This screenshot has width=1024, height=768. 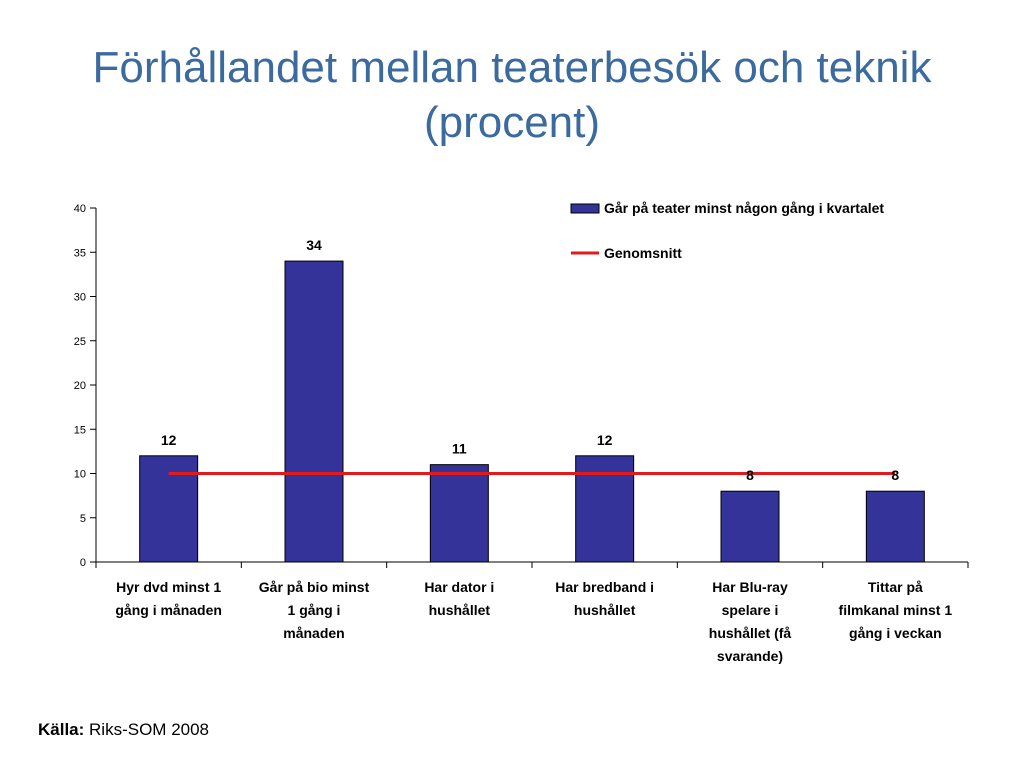 I want to click on source-label: Källa:, so click(x=61, y=729).